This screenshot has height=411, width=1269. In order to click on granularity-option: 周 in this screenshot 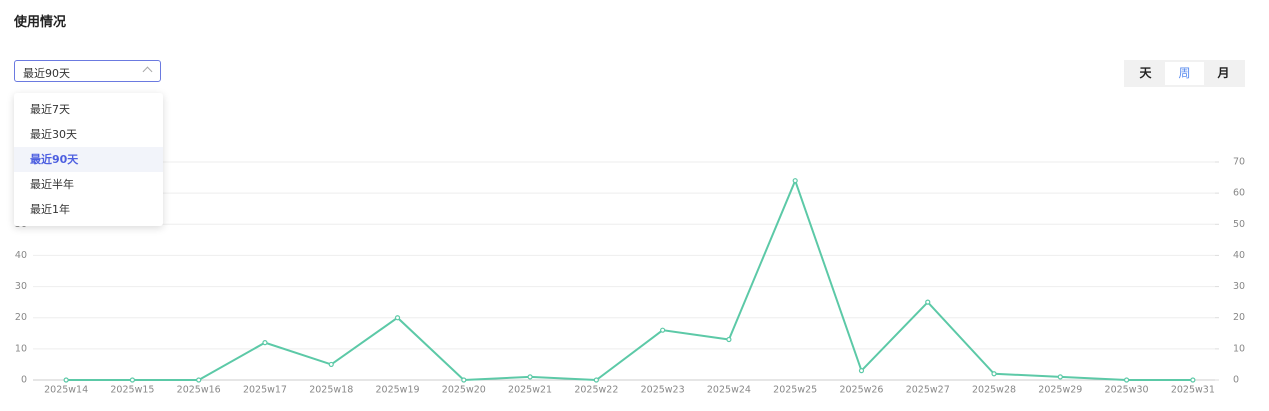, I will do `click(1184, 73)`.